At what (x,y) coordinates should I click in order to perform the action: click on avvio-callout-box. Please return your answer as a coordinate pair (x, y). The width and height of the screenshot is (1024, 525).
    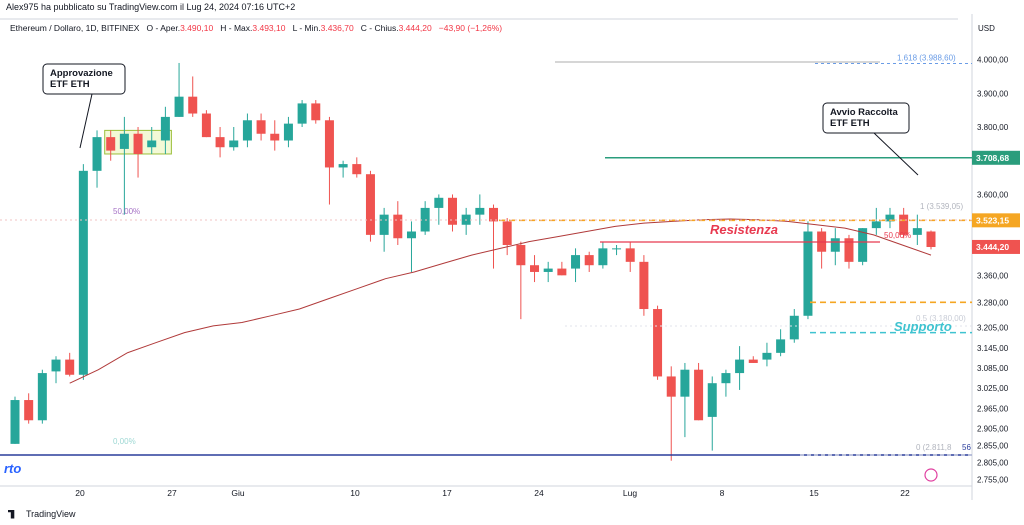
    Looking at the image, I should click on (866, 118).